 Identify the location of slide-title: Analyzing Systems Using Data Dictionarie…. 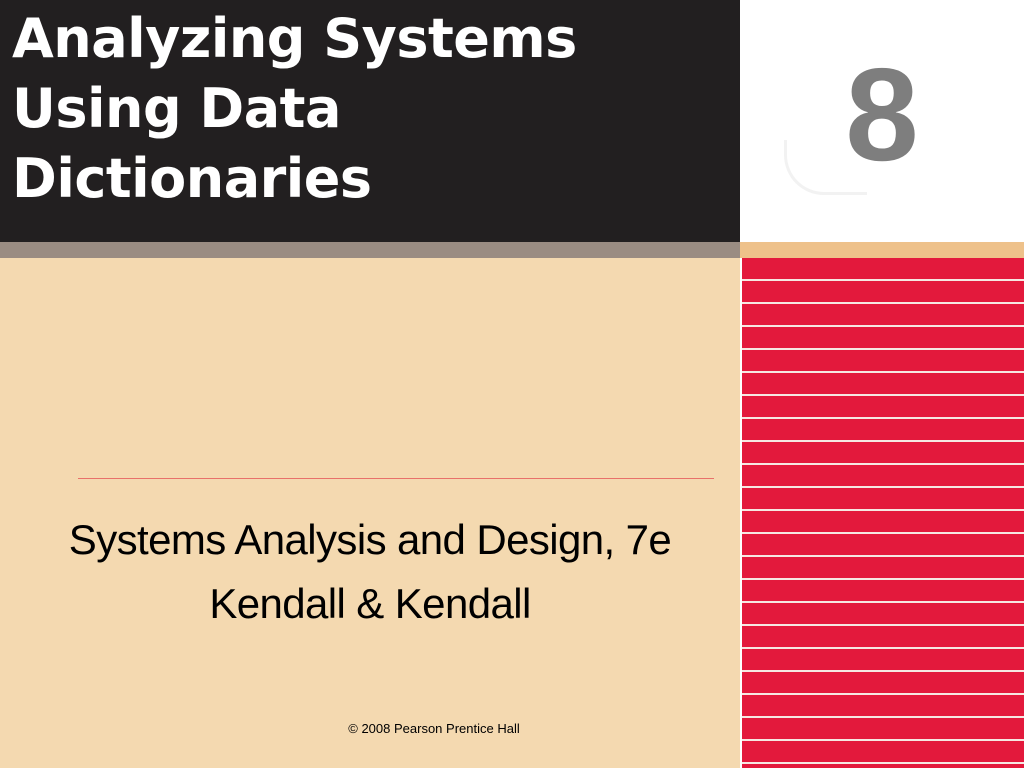
(294, 108).